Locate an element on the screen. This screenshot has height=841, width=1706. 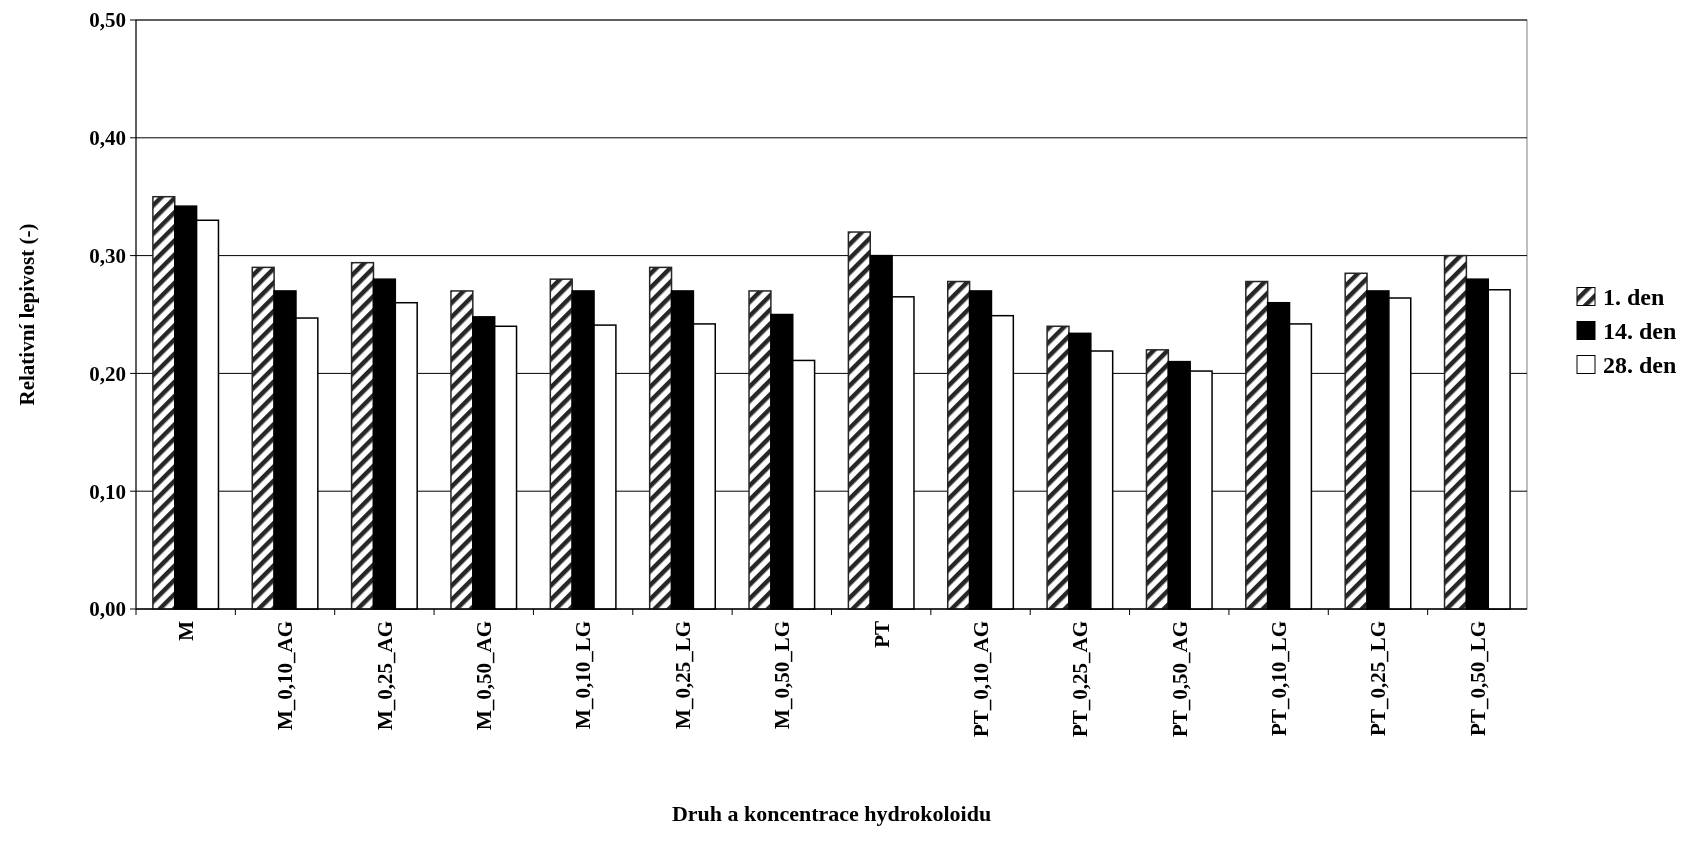
y-tick-label: 0,50 is located at coordinates (107, 20).